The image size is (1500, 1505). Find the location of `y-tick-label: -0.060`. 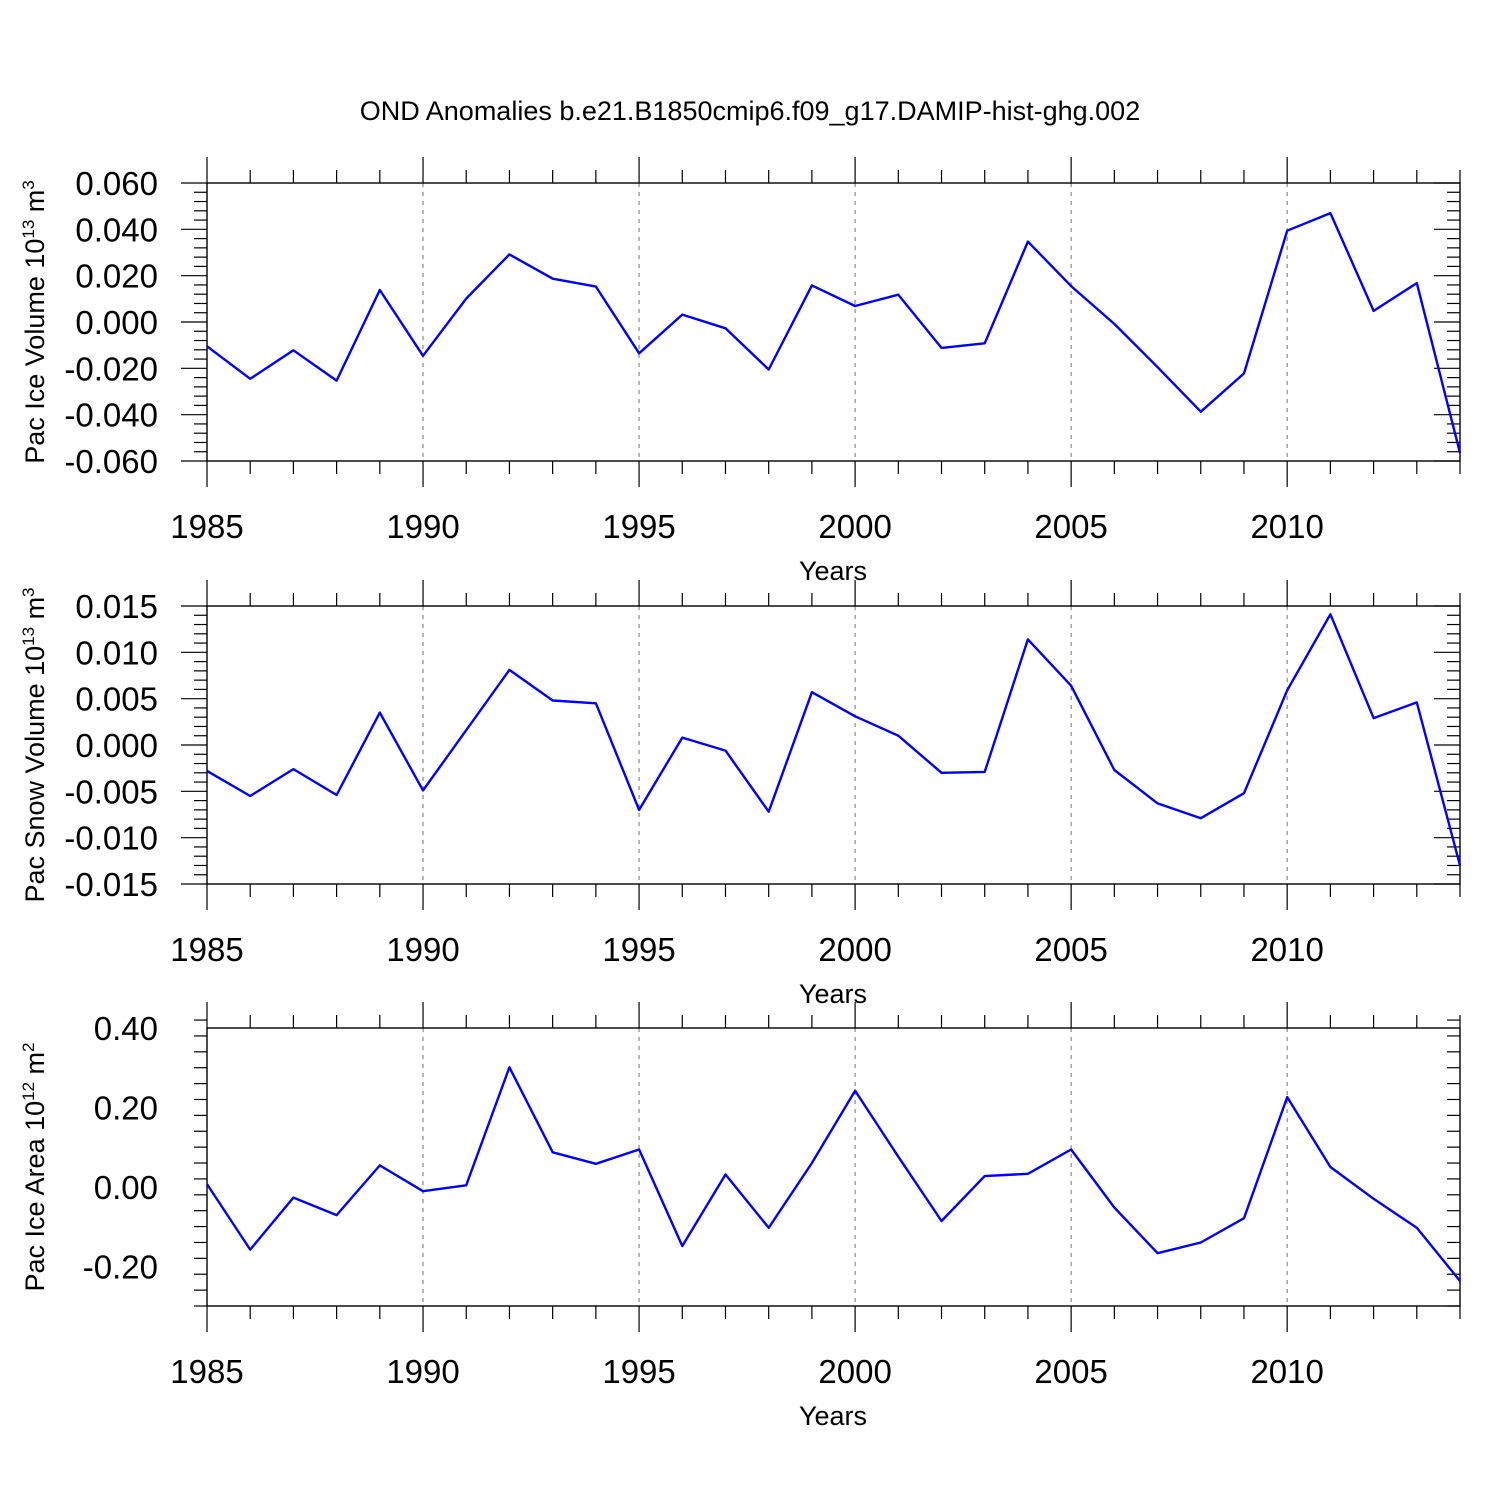

y-tick-label: -0.060 is located at coordinates (111, 461).